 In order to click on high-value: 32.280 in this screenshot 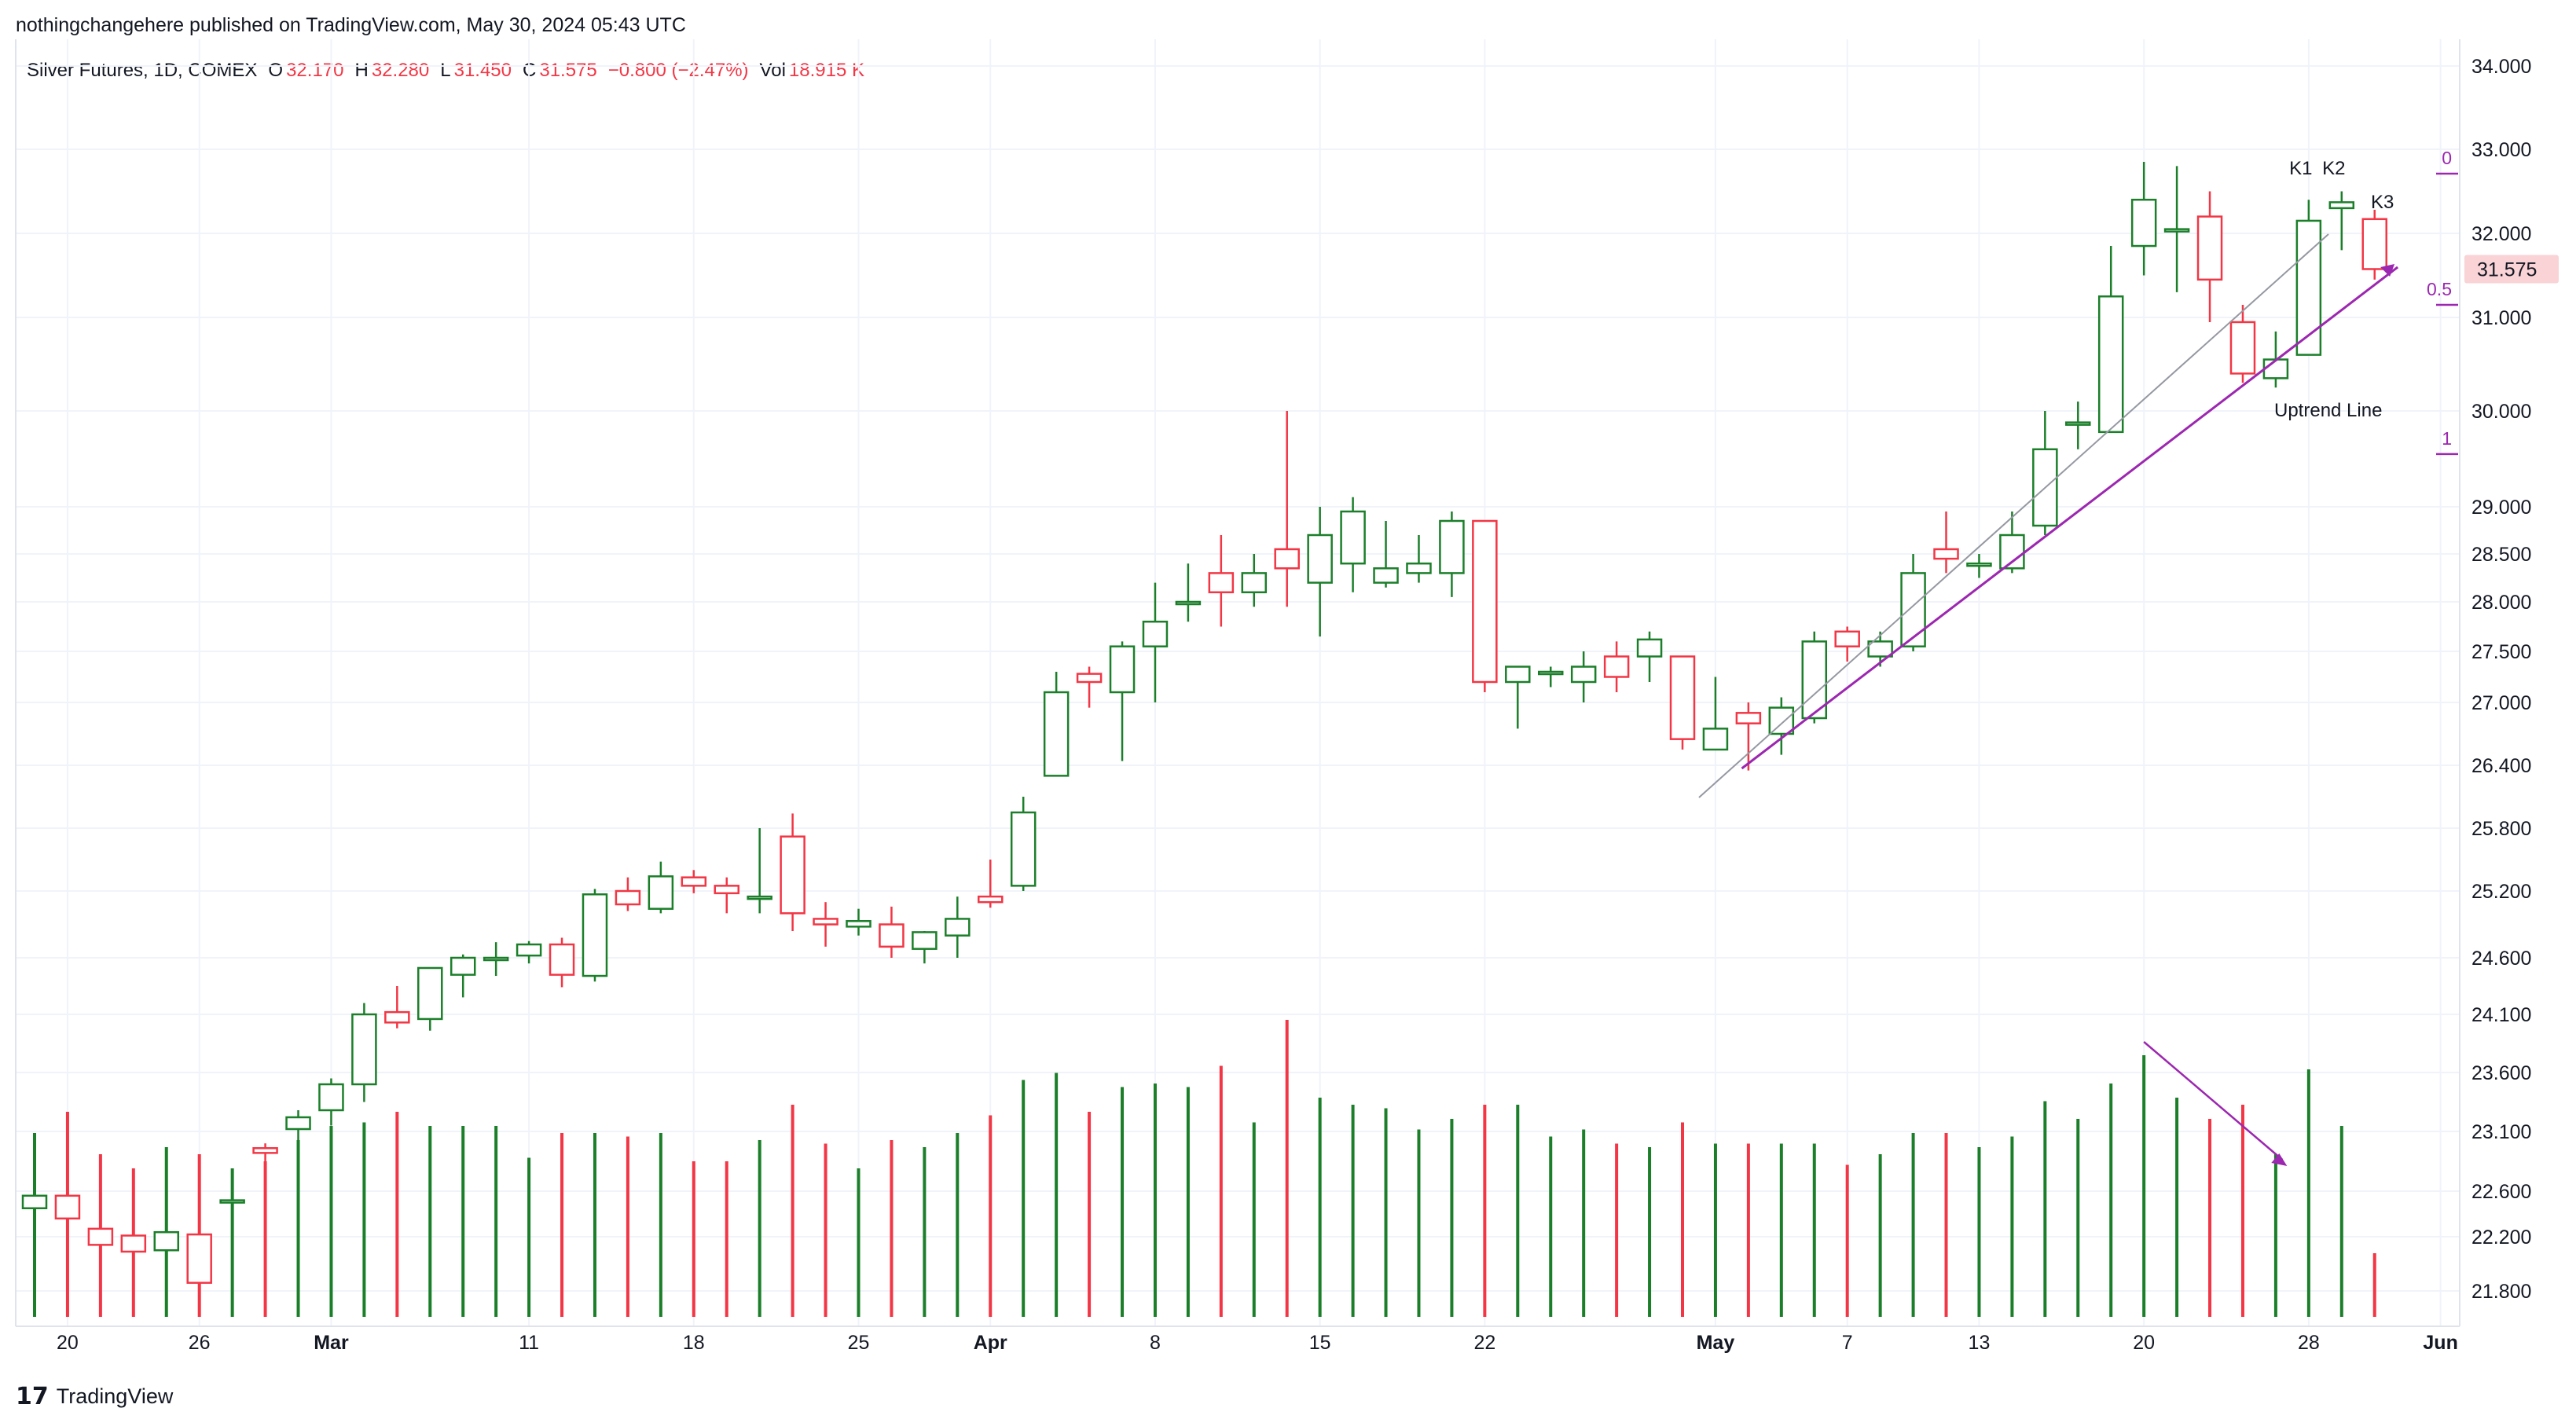, I will do `click(400, 70)`.